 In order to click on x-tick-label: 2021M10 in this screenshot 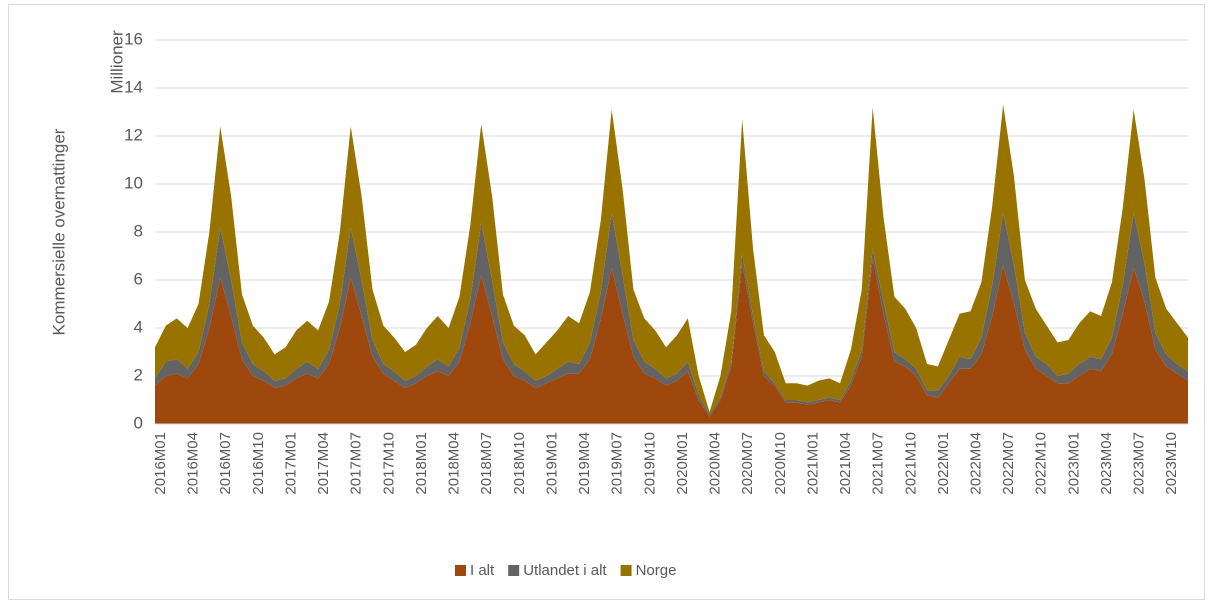, I will do `click(910, 463)`.